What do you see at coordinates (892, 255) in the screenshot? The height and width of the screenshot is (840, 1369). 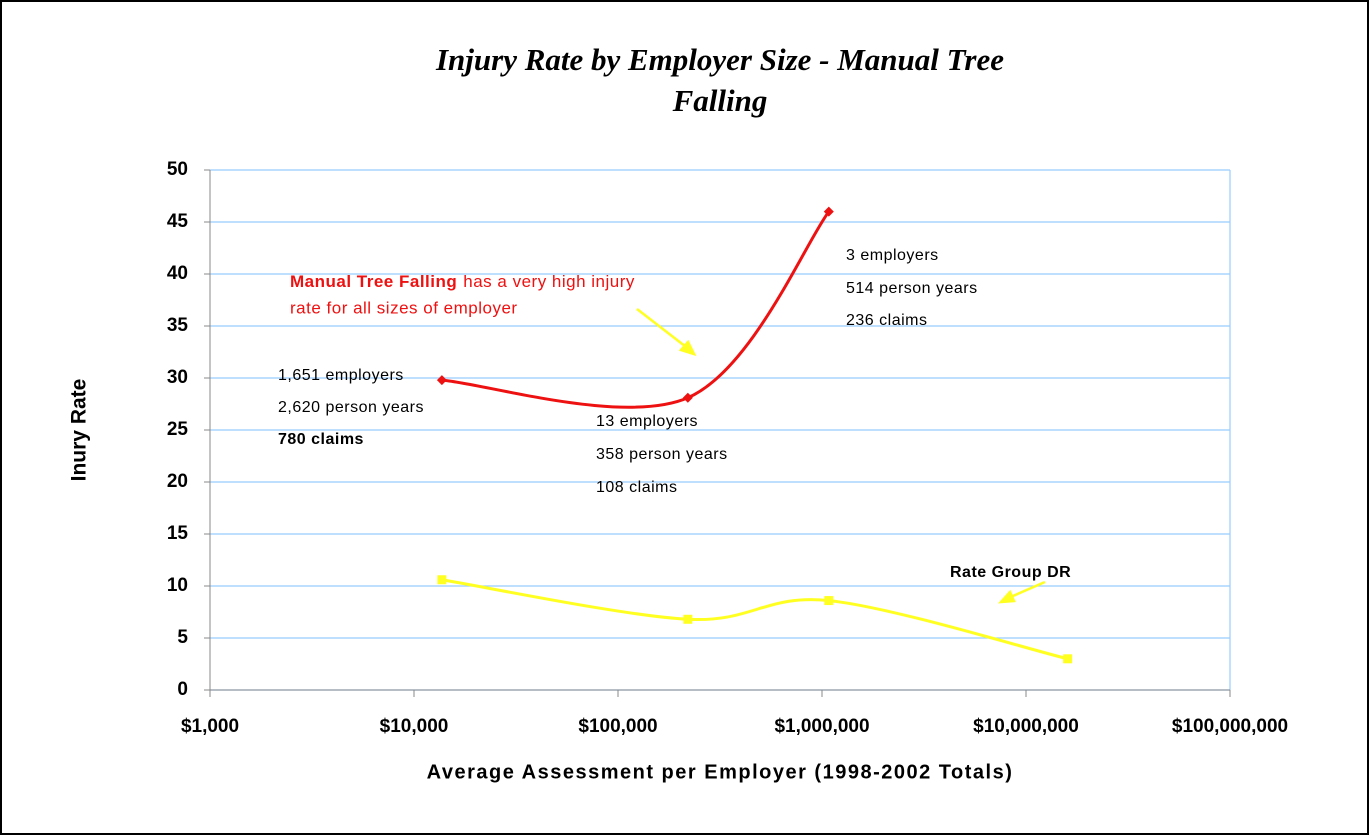 I see `annotation: 3 employers` at bounding box center [892, 255].